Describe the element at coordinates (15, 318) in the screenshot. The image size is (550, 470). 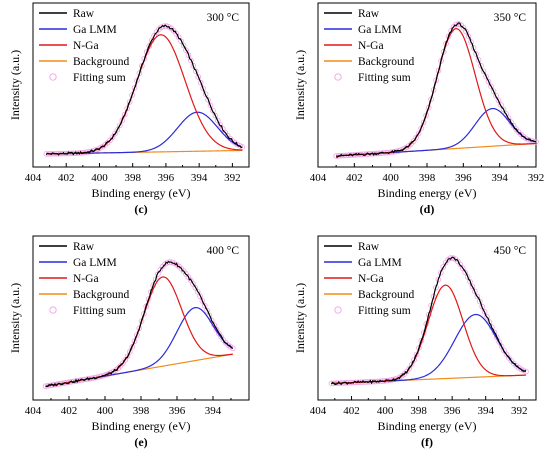
I see `y-axis-label: Intensity (a.u.)` at that location.